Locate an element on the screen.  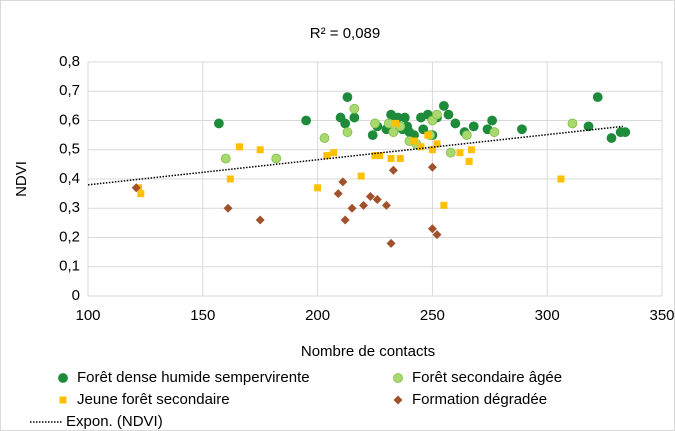
x-tick-label: 100 is located at coordinates (87, 315).